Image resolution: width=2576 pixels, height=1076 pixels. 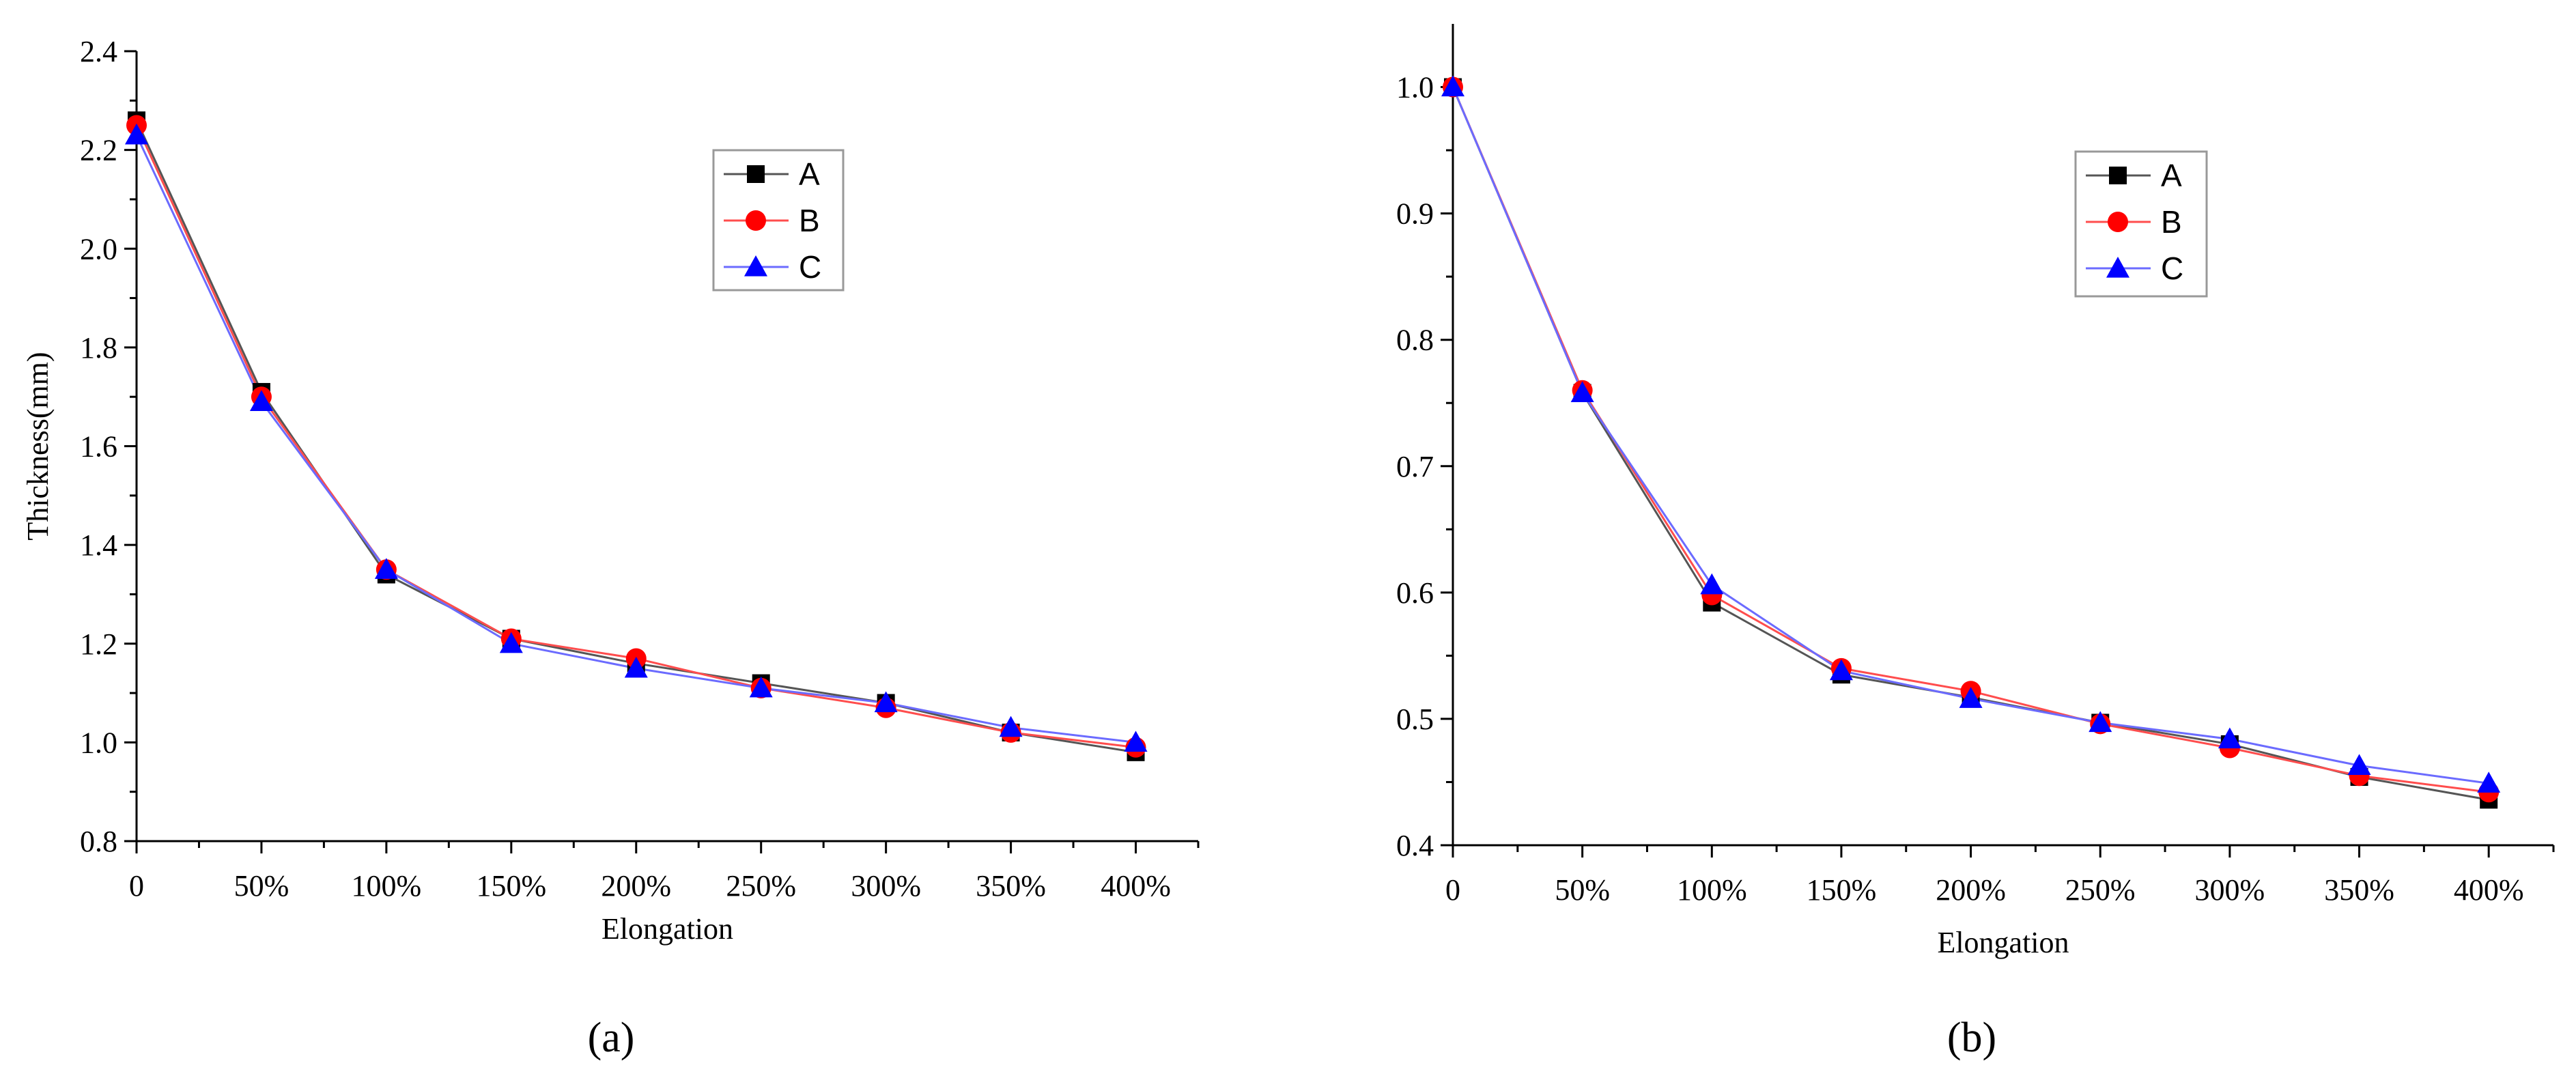 What do you see at coordinates (99, 644) in the screenshot?
I see `y-tick-label: 1.2` at bounding box center [99, 644].